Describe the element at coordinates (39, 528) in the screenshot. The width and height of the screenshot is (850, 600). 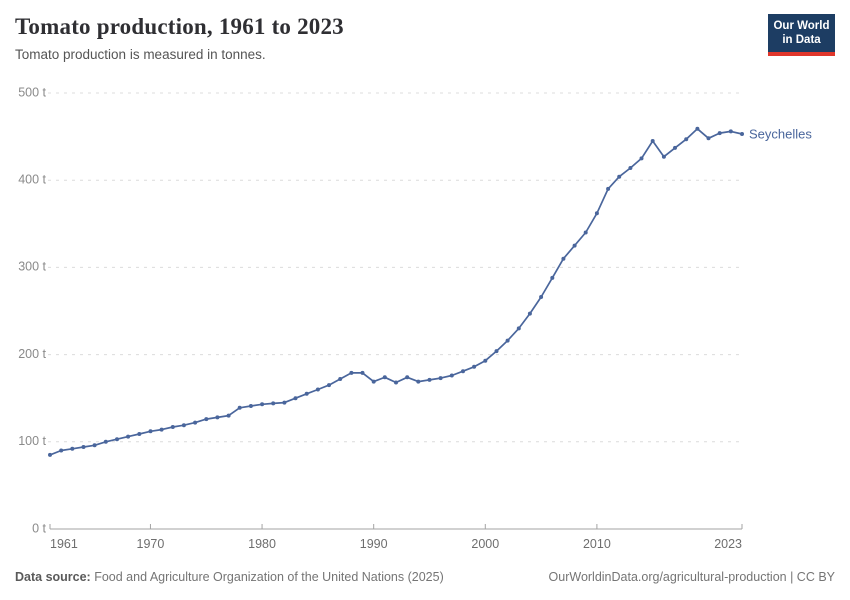
I see `y-tick-label: 0 t` at that location.